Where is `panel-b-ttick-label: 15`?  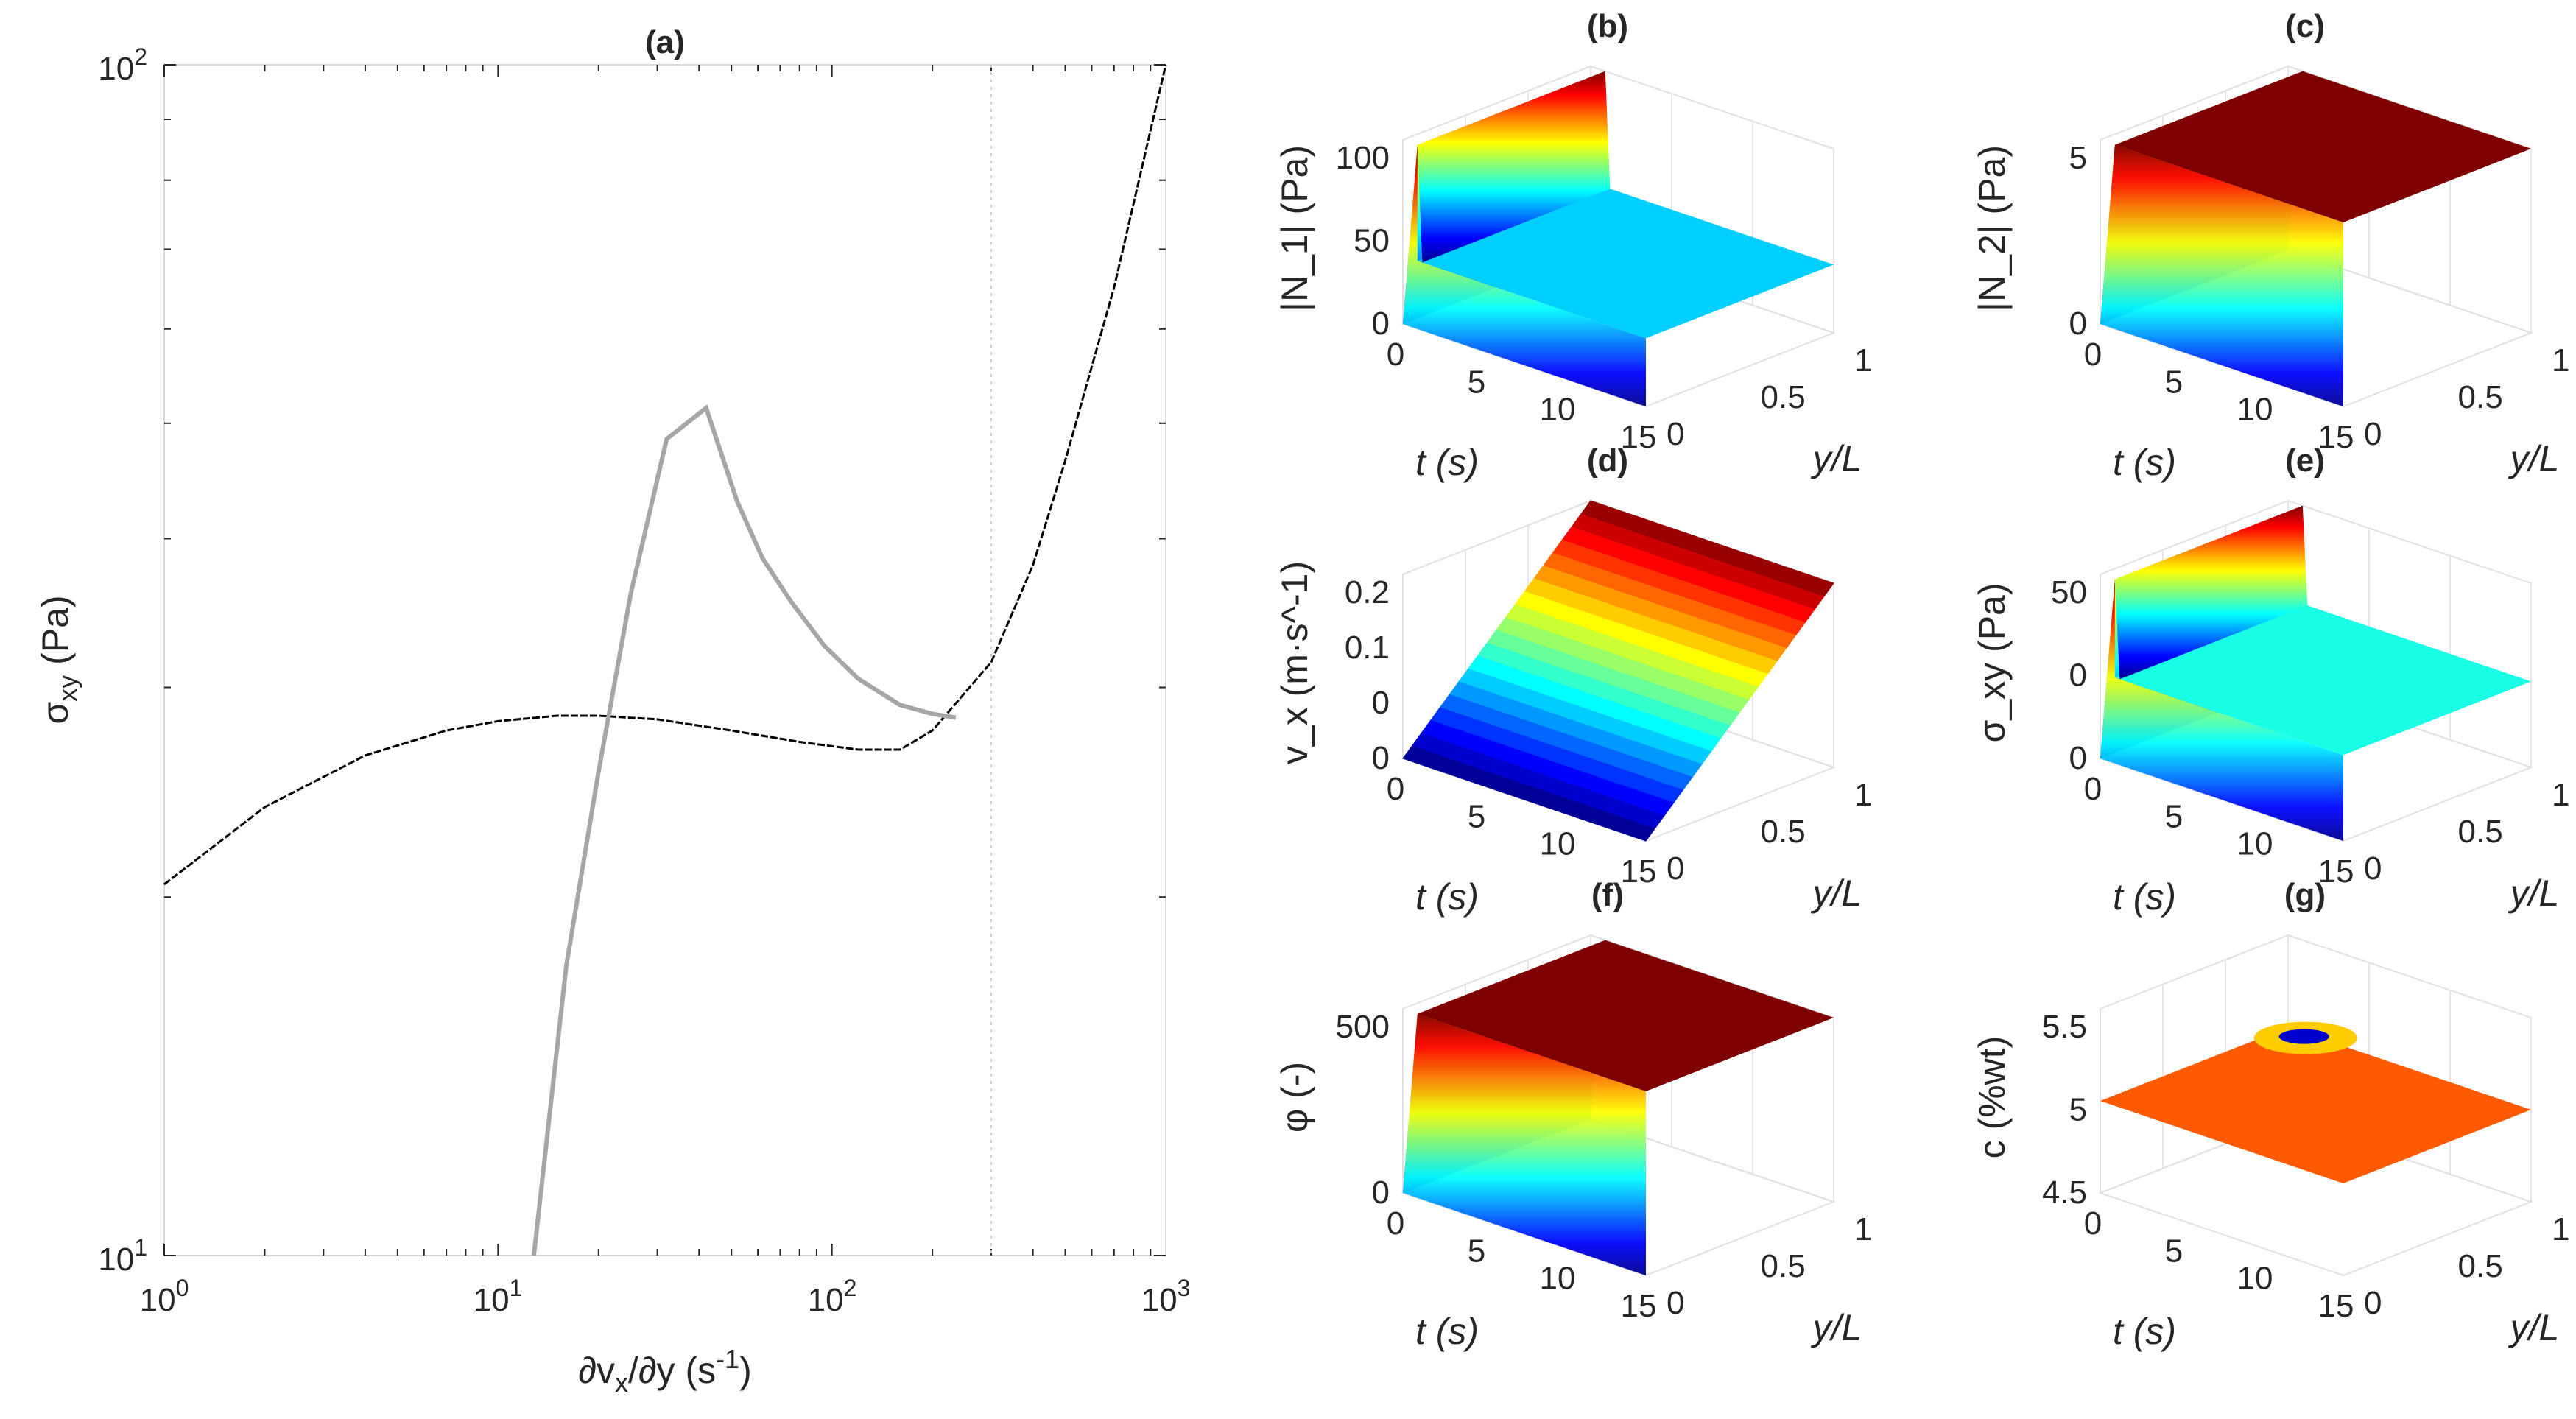 panel-b-ttick-label: 15 is located at coordinates (1639, 437).